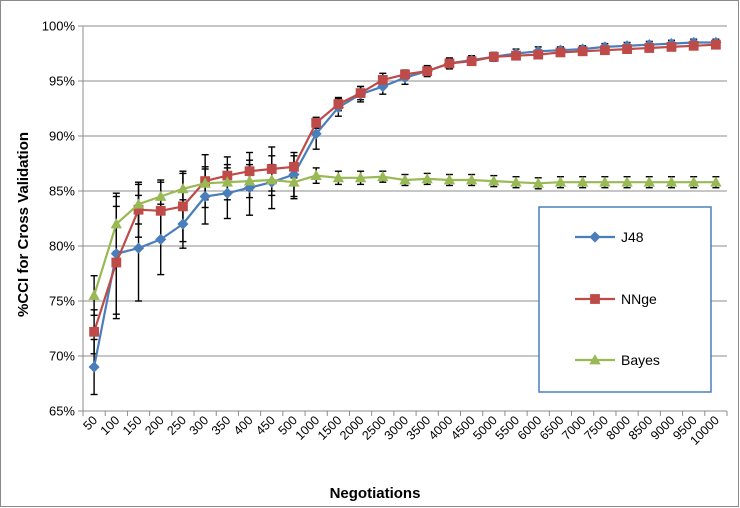  Describe the element at coordinates (265, 425) in the screenshot. I see `x-tick-label: 450` at that location.